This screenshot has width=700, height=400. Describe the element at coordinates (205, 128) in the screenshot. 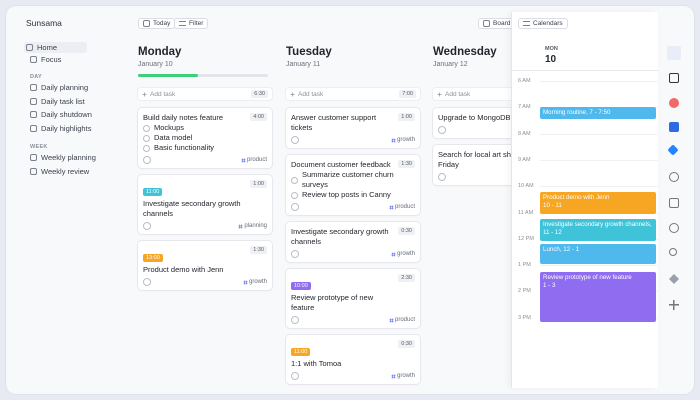

I see `subtask: Mockups` at that location.